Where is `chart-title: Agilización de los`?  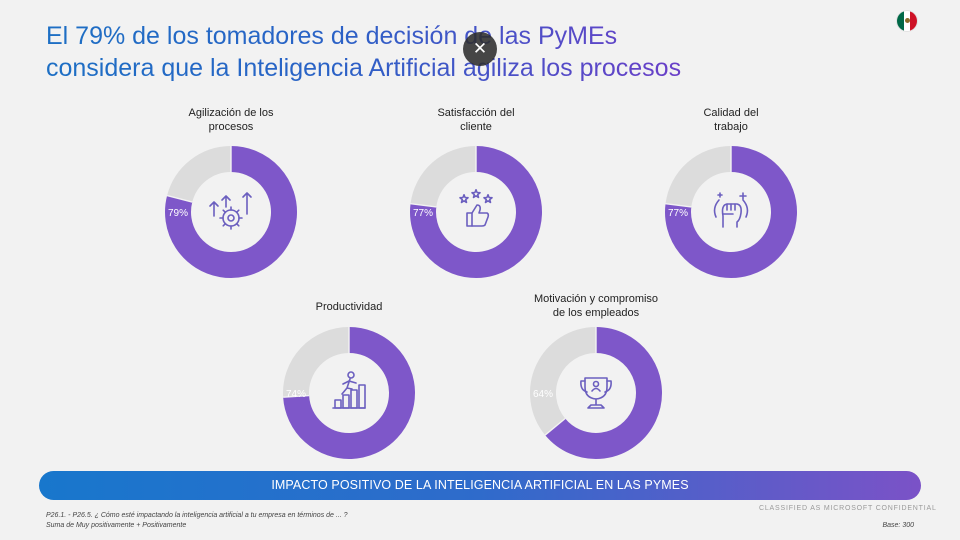
chart-title: Agilización de los is located at coordinates (231, 113).